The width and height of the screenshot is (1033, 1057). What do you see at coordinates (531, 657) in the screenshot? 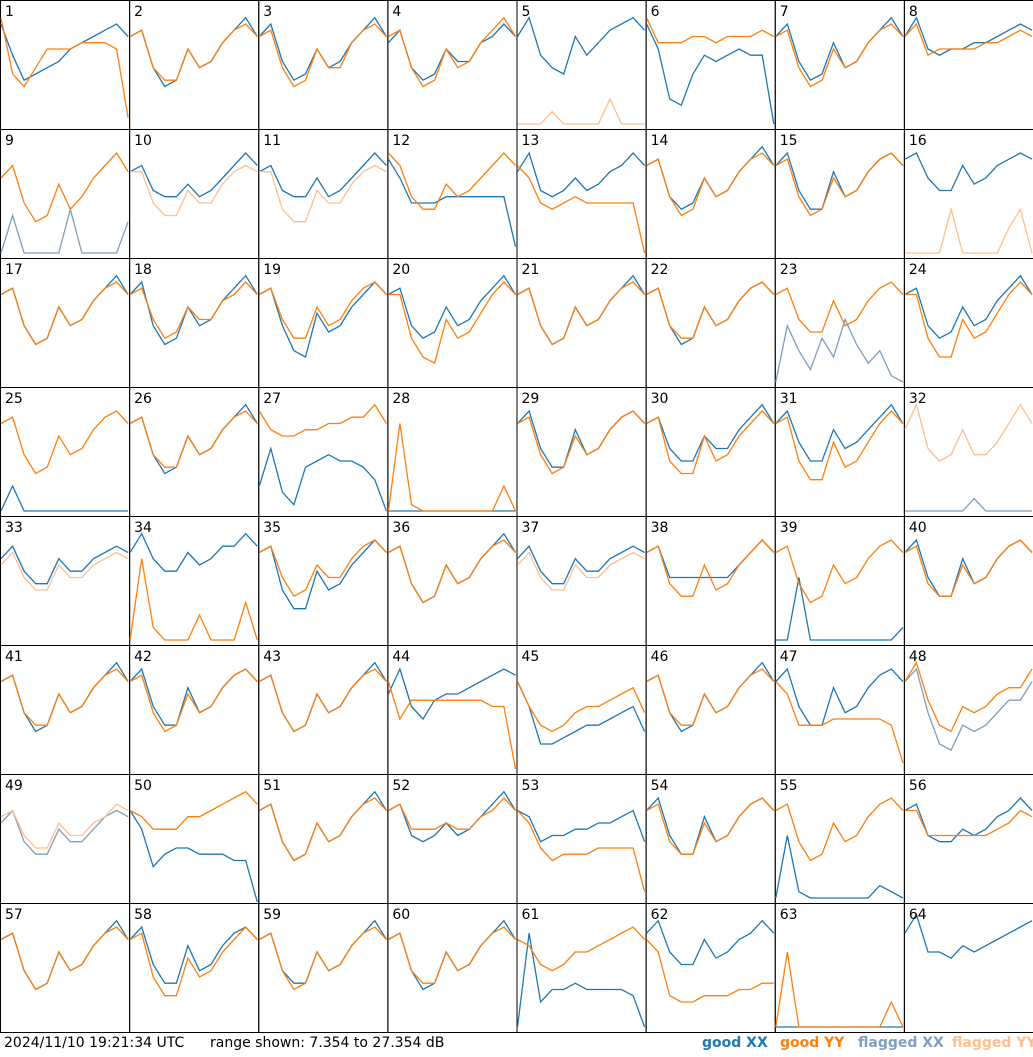
I see `panel-label: 45` at bounding box center [531, 657].